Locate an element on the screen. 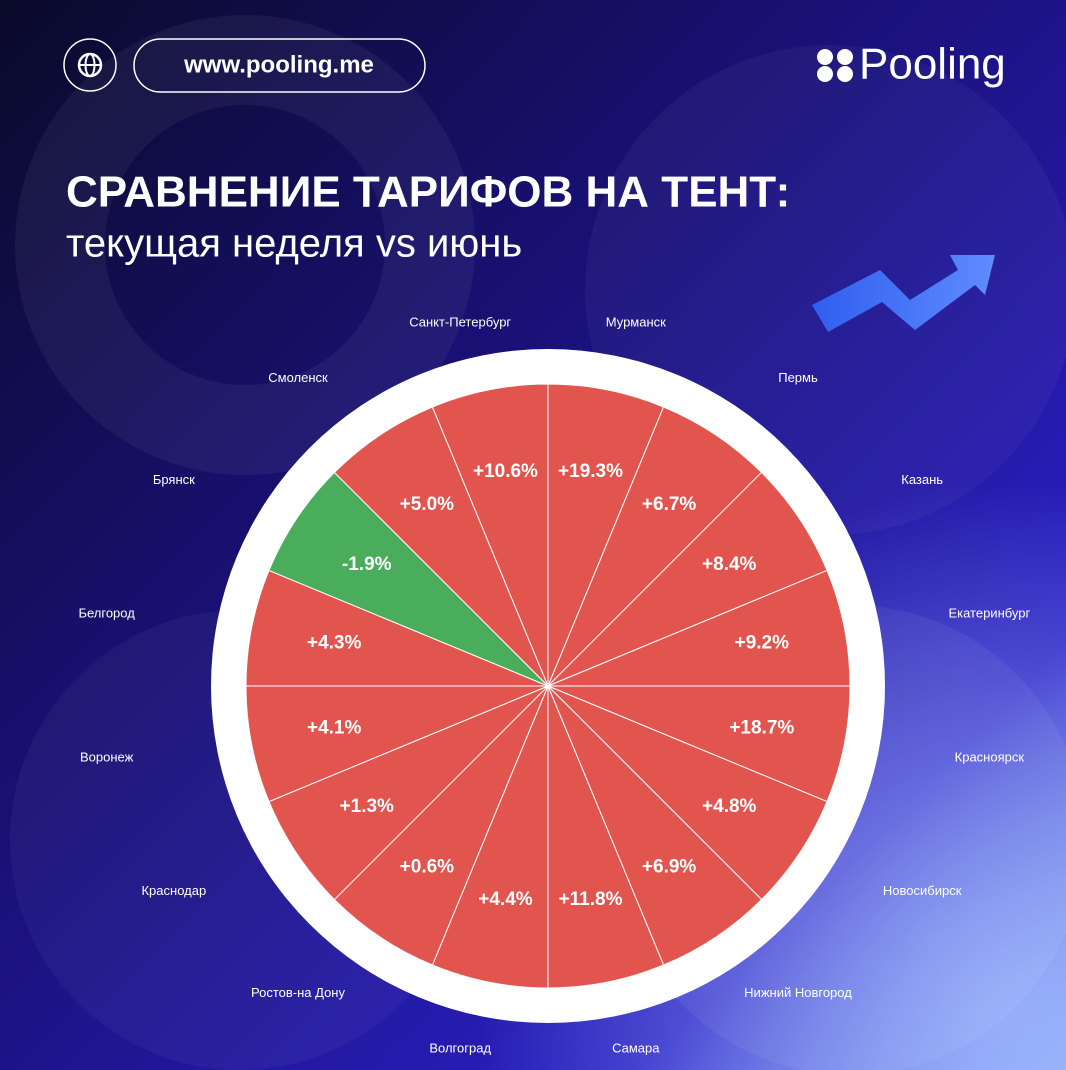 This screenshot has width=1066, height=1070. value-label: +10.6% is located at coordinates (505, 471).